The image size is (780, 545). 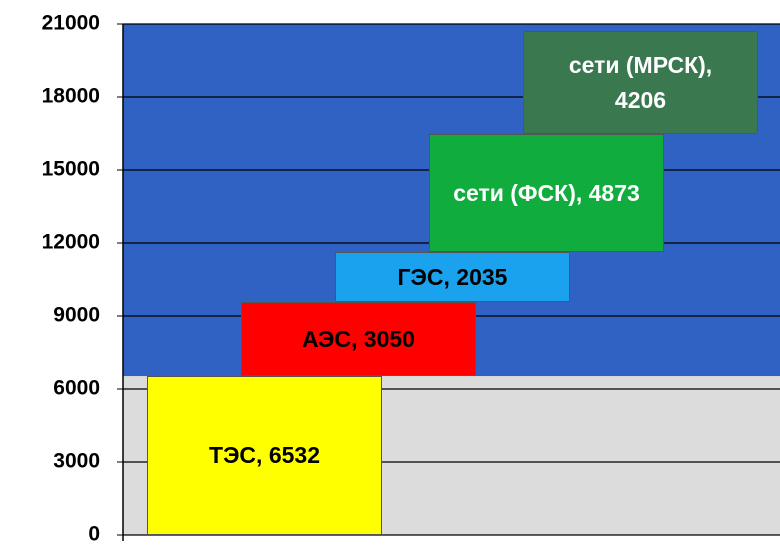 I want to click on bar: ТЭС, 6532, so click(x=264, y=455).